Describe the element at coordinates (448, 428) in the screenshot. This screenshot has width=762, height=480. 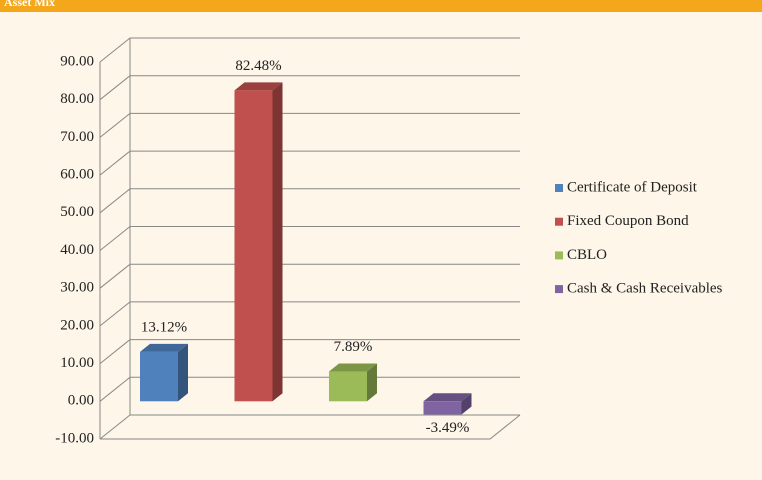
I see `data-label: -3.49%` at that location.